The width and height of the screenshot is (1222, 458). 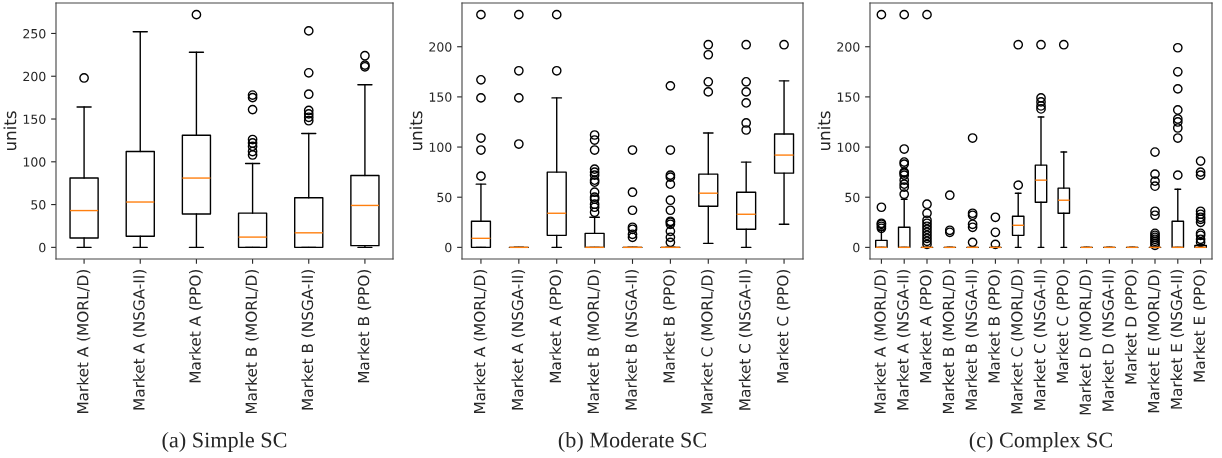 What do you see at coordinates (1109, 340) in the screenshot?
I see `x-tick-label: Market D (NSGA-II)` at bounding box center [1109, 340].